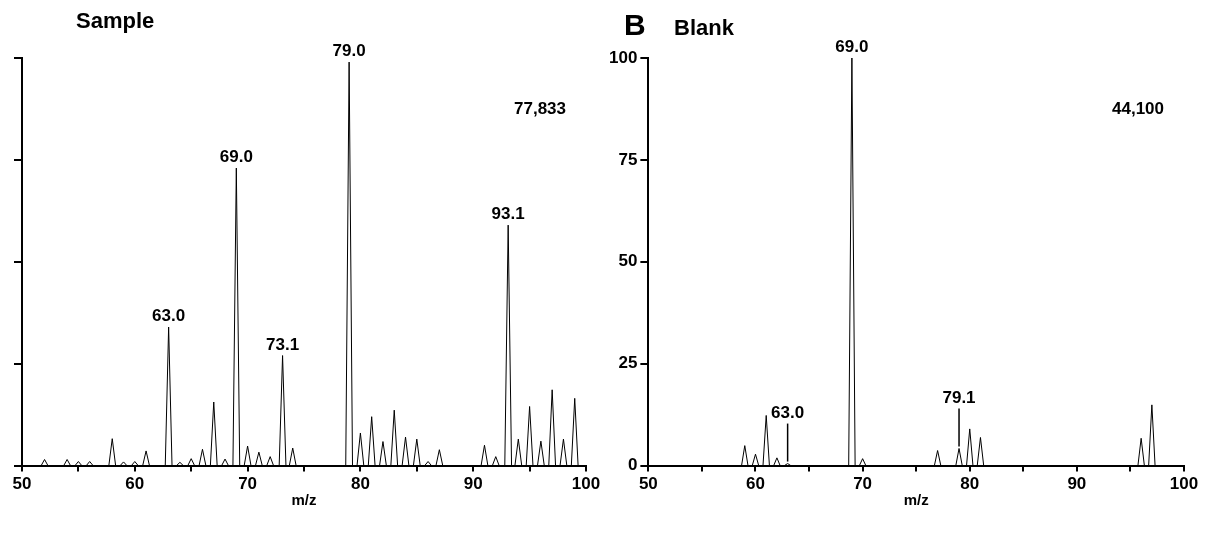  Describe the element at coordinates (540, 109) in the screenshot. I see `annotation: 77,833` at that location.